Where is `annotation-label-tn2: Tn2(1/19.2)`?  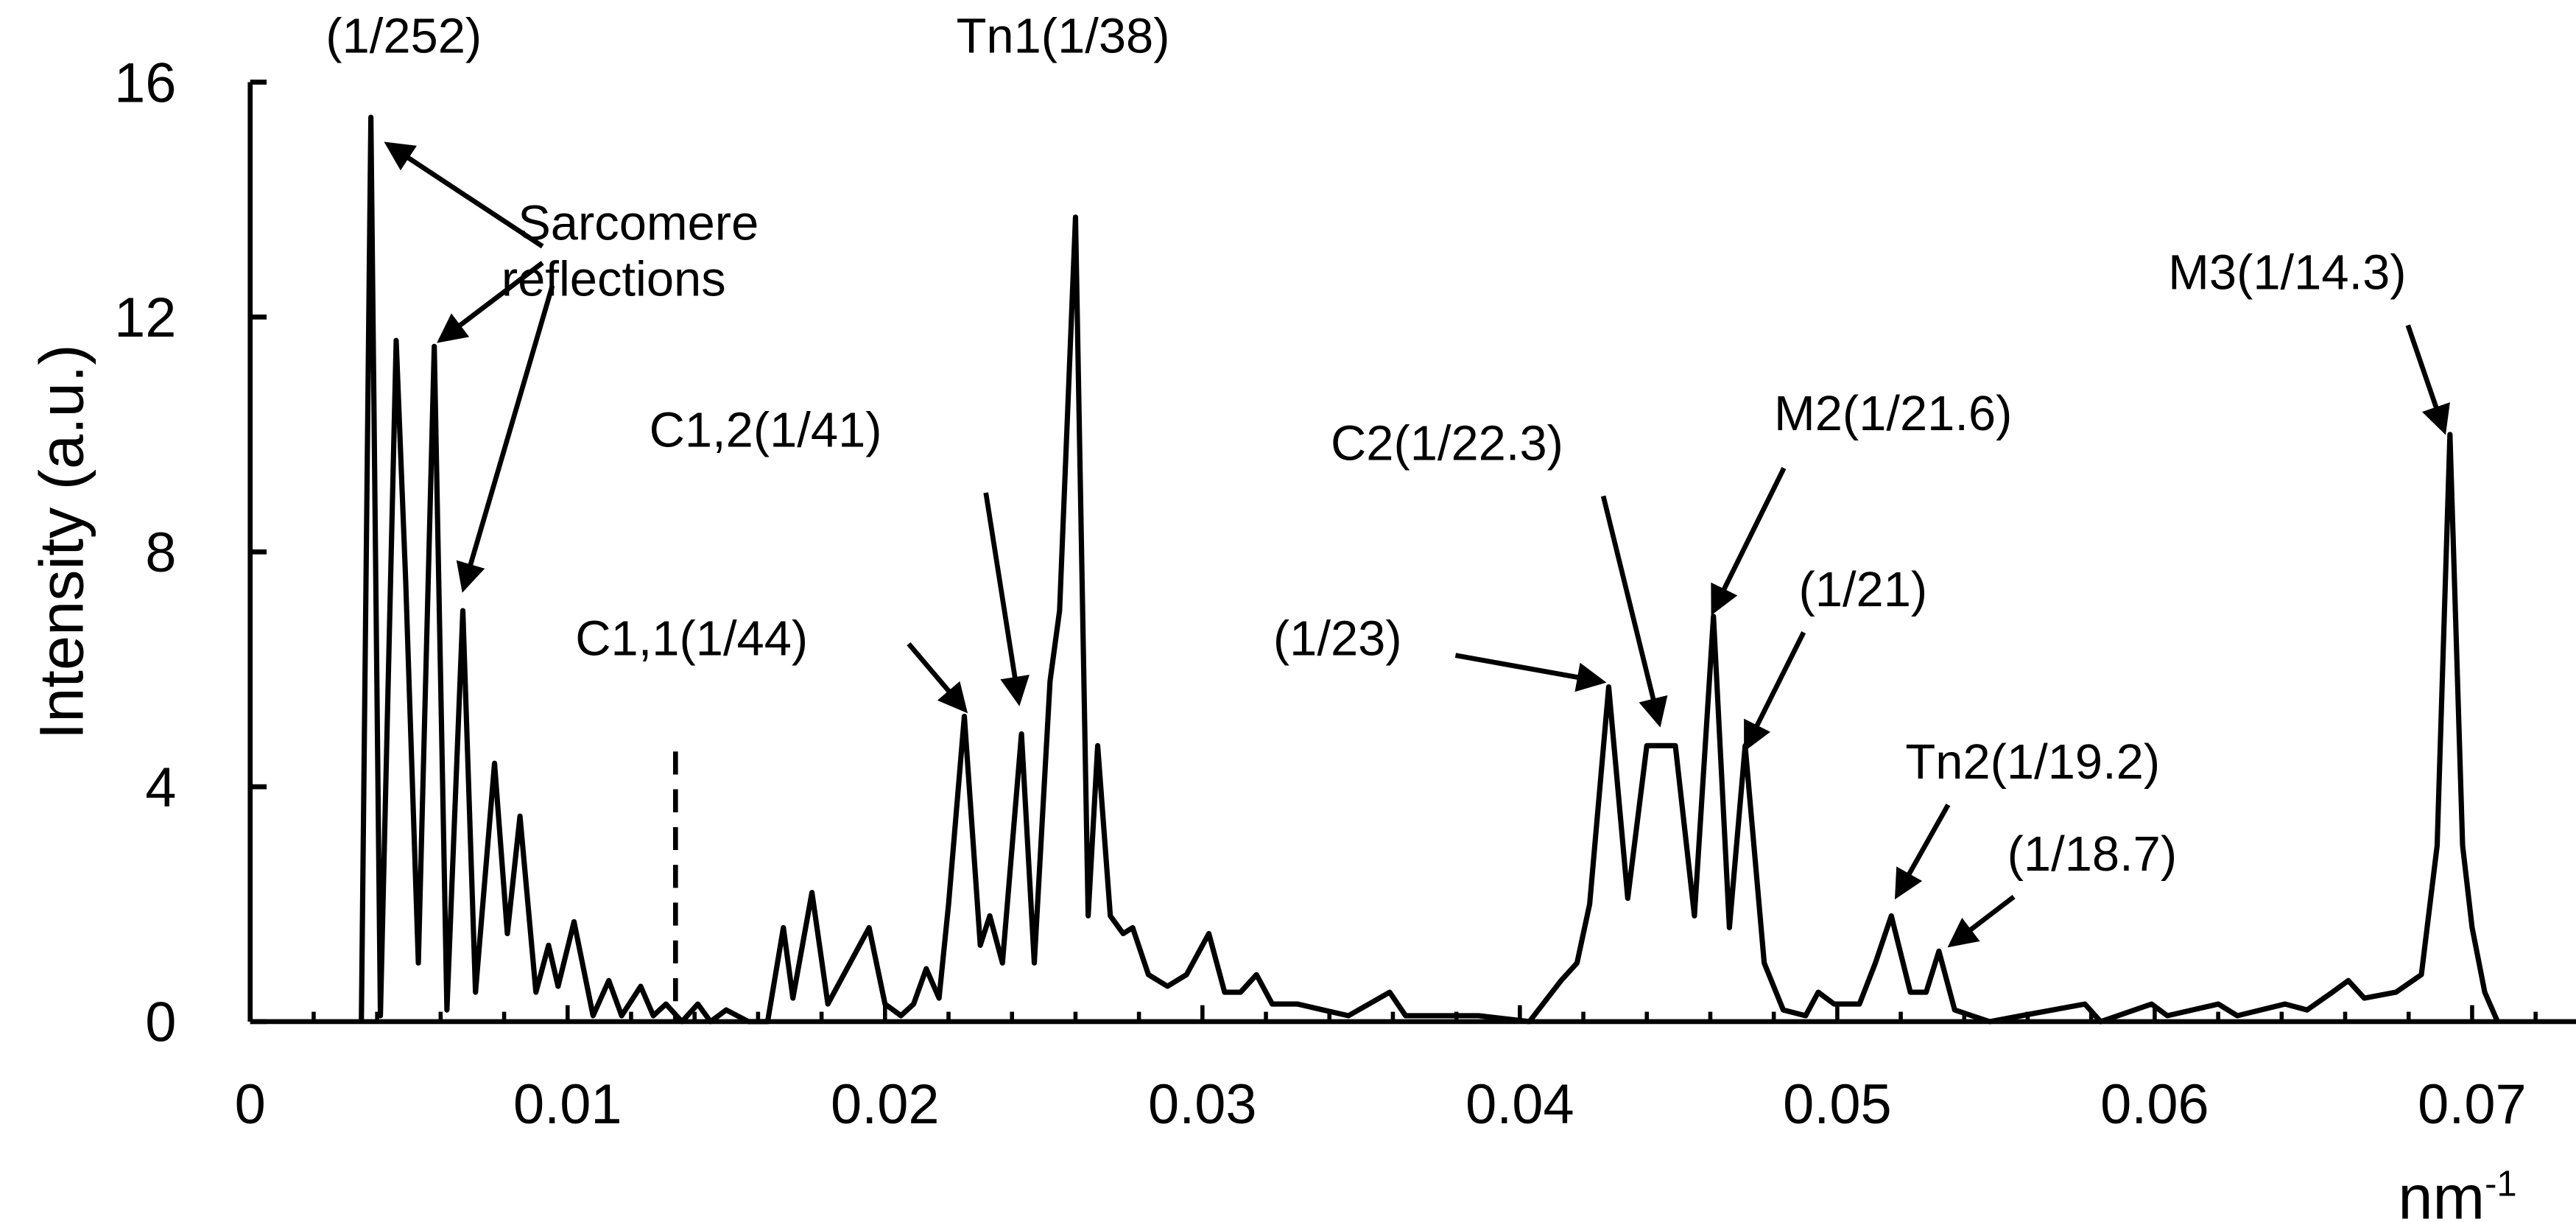
annotation-label-tn2: Tn2(1/19.2) is located at coordinates (2032, 762).